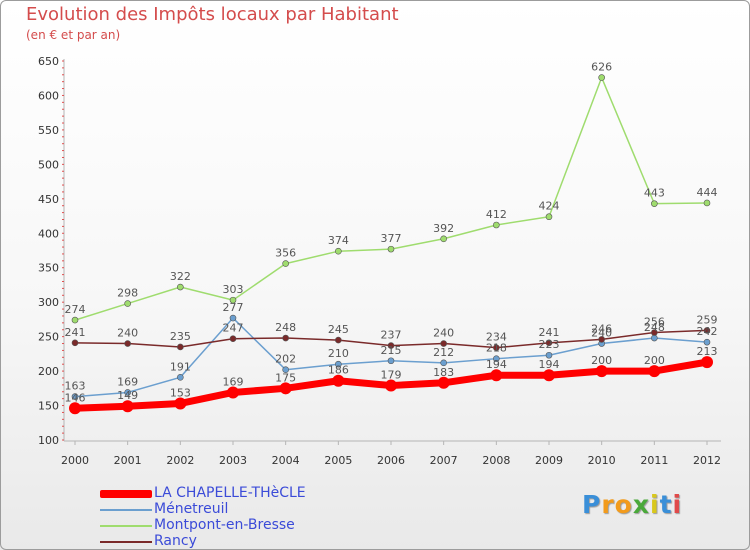 The height and width of the screenshot is (550, 750). I want to click on x-tick-label: 2005, so click(338, 460).